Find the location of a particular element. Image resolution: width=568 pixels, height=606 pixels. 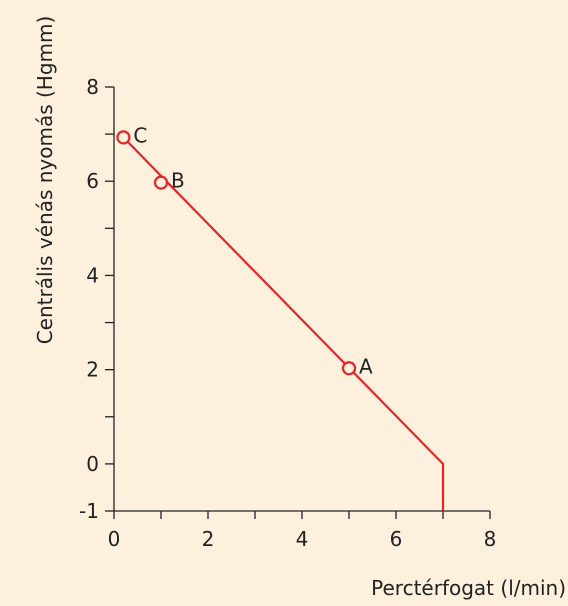

x-tick-label: 2 is located at coordinates (208, 539).